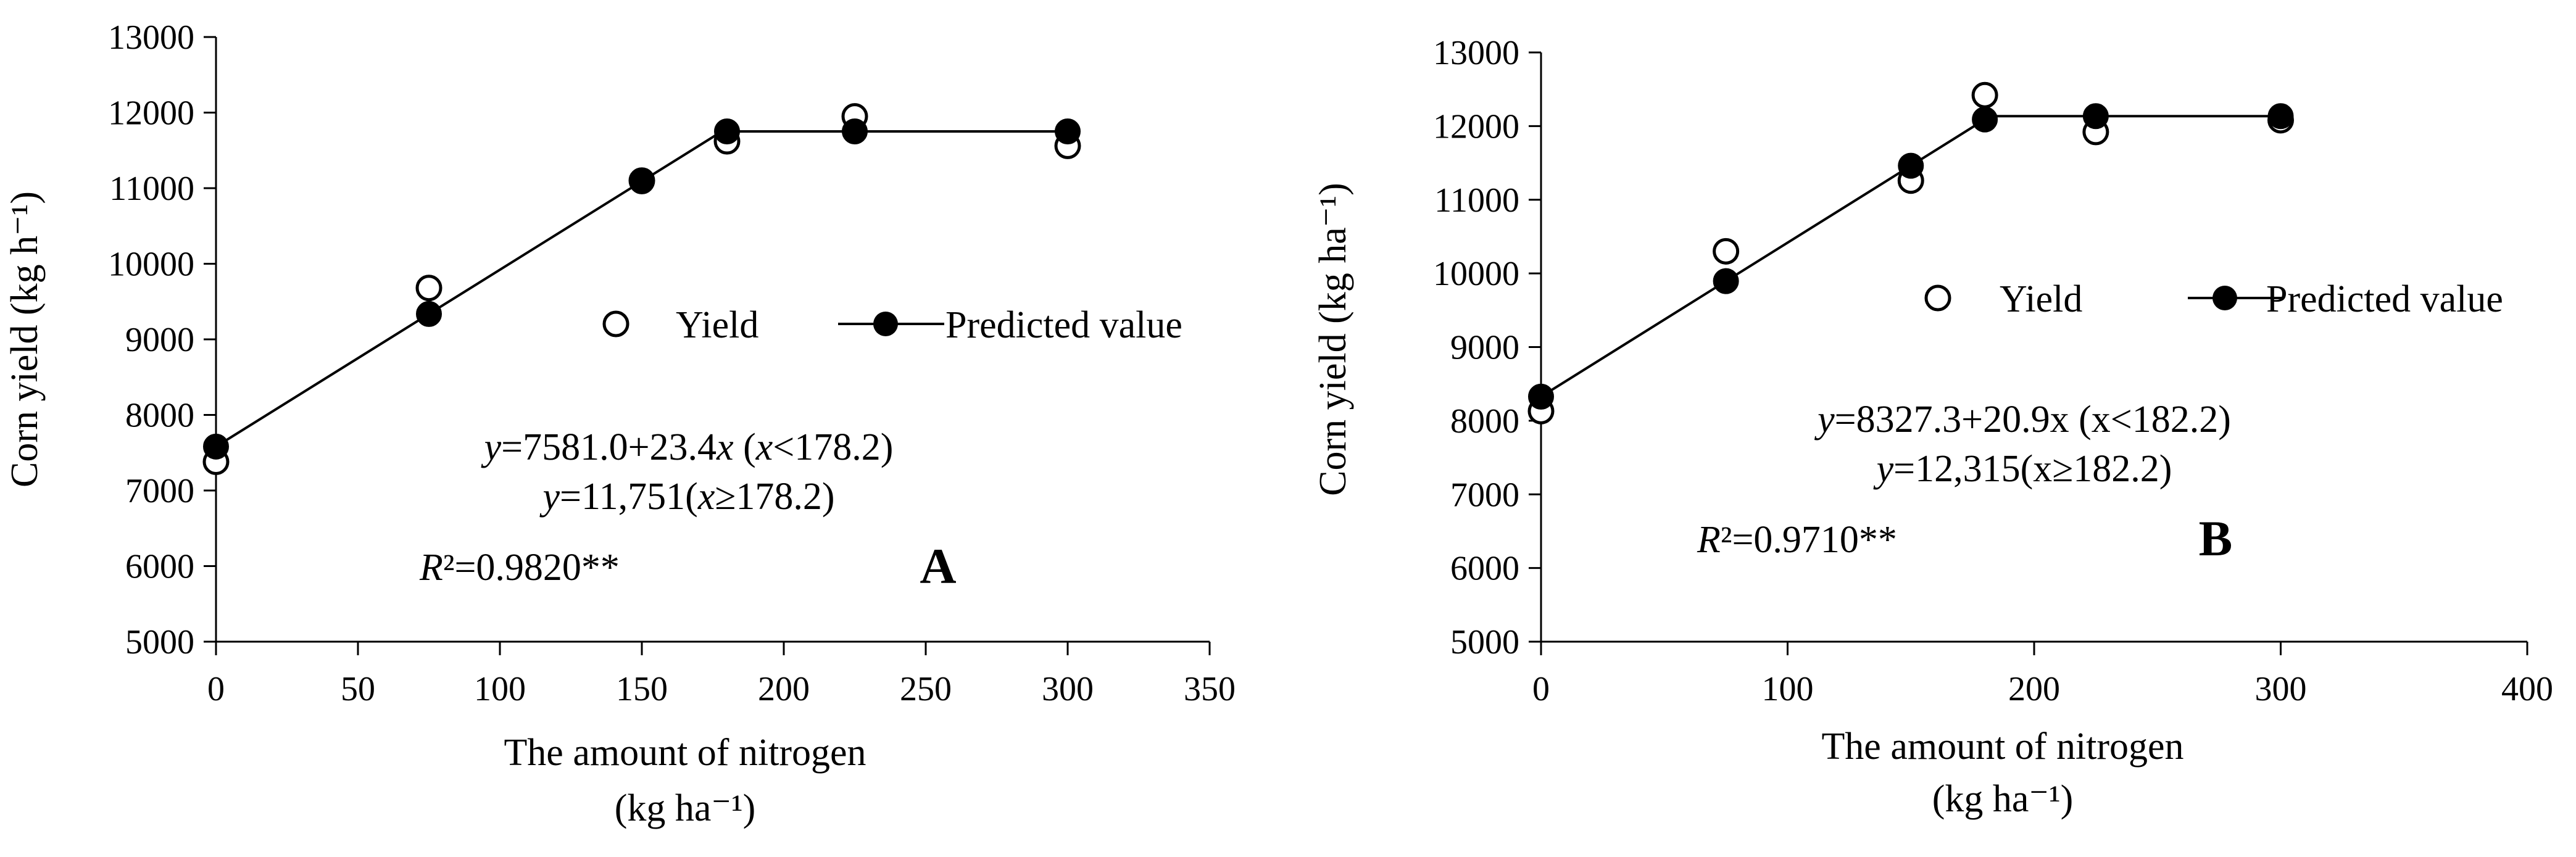 The height and width of the screenshot is (857, 2576). Describe the element at coordinates (642, 689) in the screenshot. I see `x-tick-label: 150` at that location.